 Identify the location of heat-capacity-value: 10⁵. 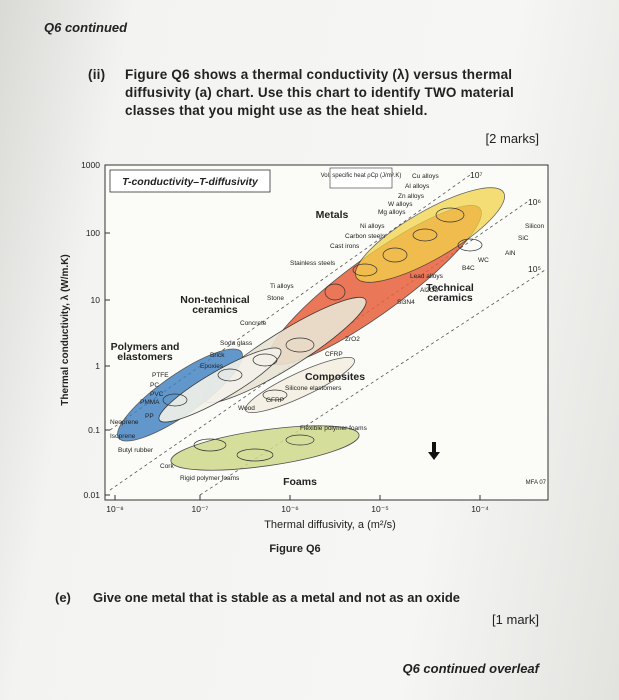
(534, 269).